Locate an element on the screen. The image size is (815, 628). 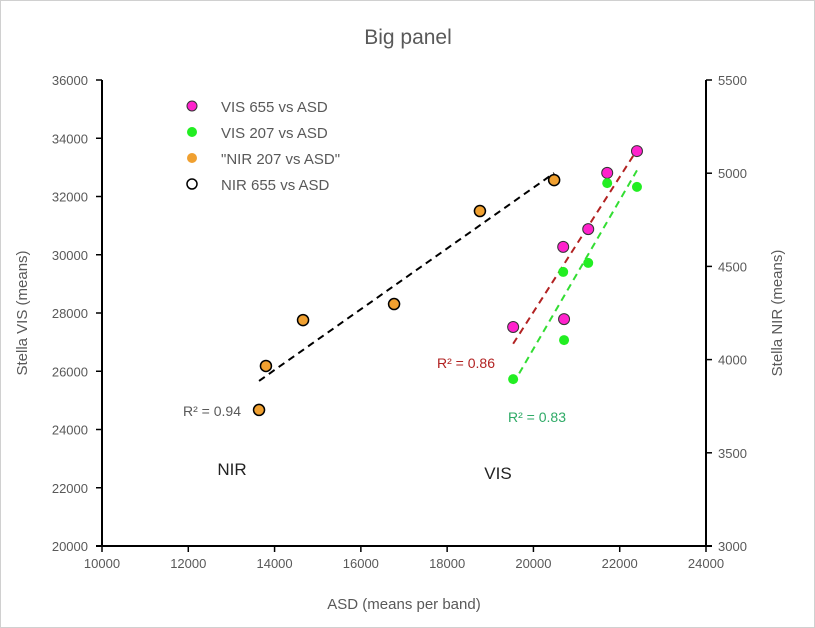
y-right-tick-label: 4500 is located at coordinates (732, 266).